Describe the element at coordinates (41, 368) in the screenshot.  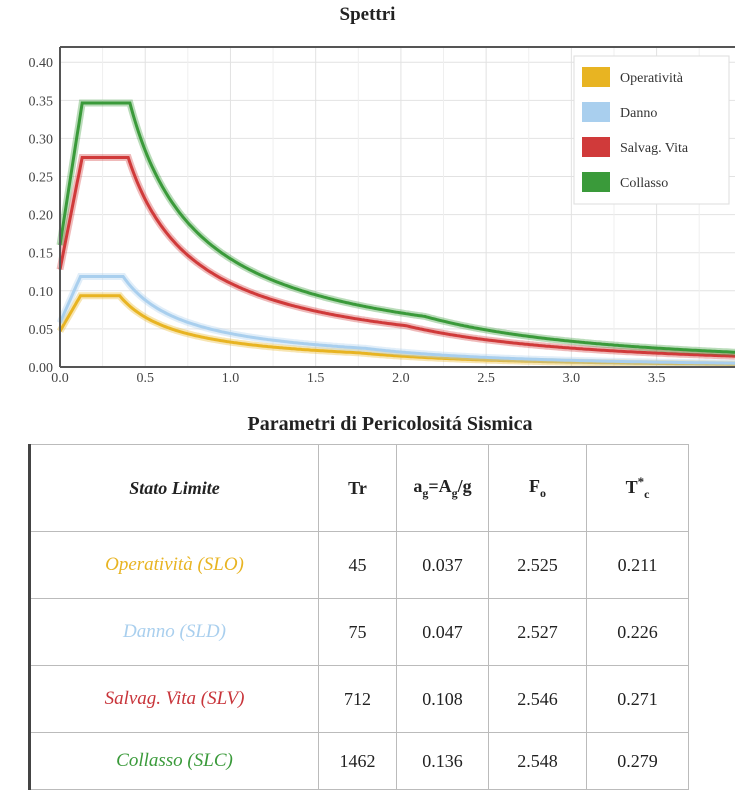
I see `y-tick-label: 0.00` at that location.